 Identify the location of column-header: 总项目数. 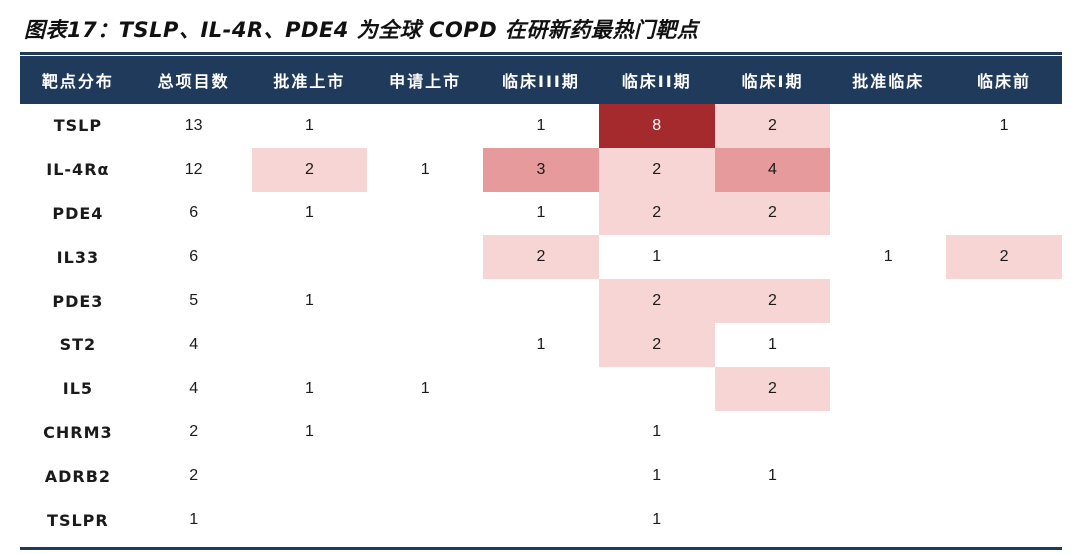
(193, 80).